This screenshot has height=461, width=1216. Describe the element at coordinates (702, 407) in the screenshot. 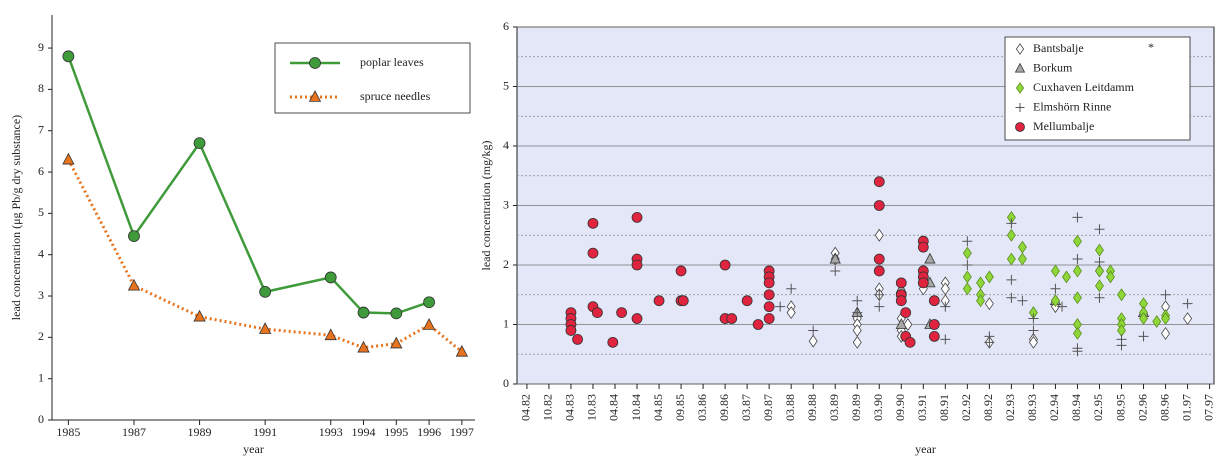

I see `x-tick-label: 03.86` at that location.